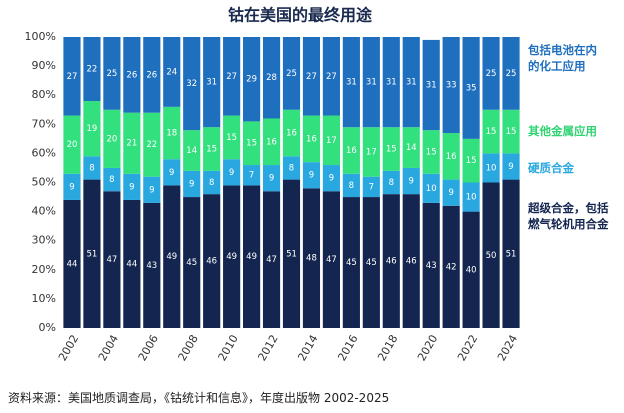  Describe the element at coordinates (44, 211) in the screenshot. I see `y-tick-label: 40%` at that location.